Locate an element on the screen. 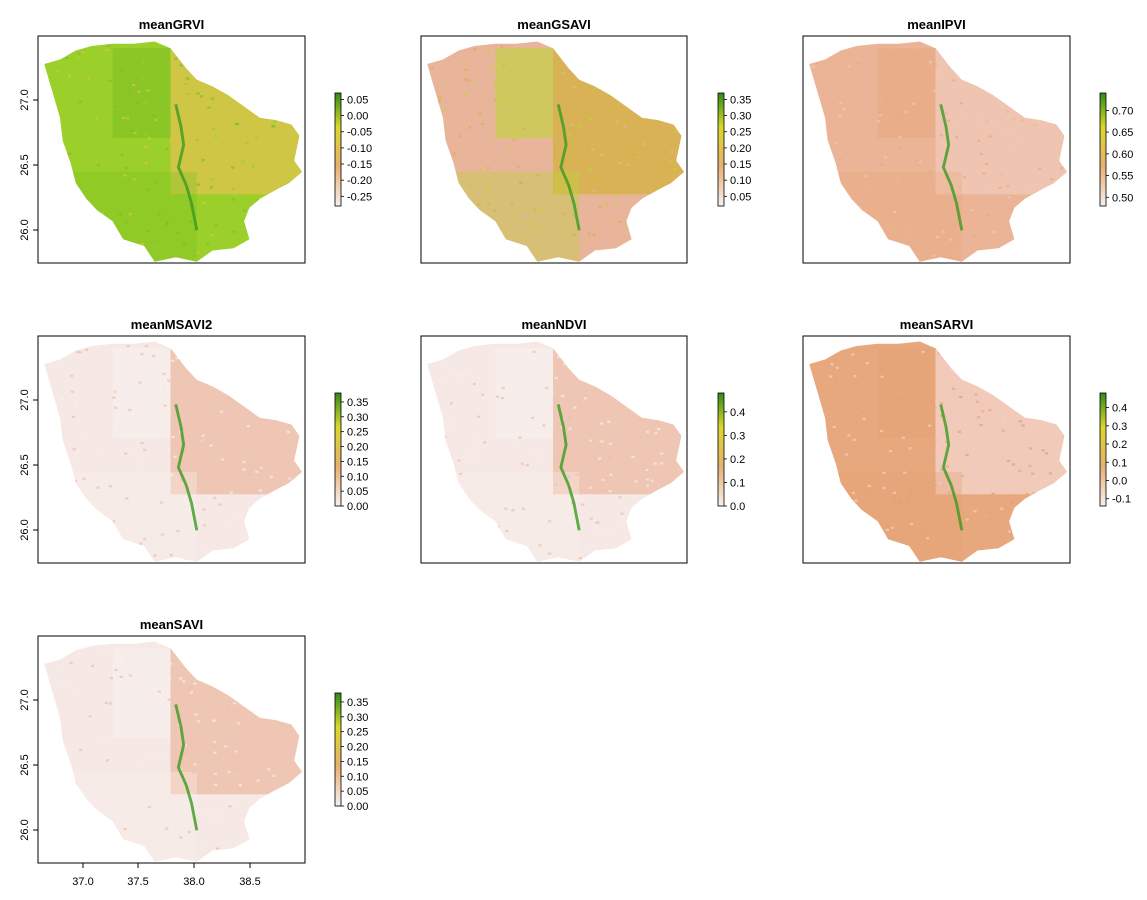  map-panel-meanNDVI: meanNDVI 0.4 0.3 0.2 0.1 0.0 is located at coordinates (582, 440).